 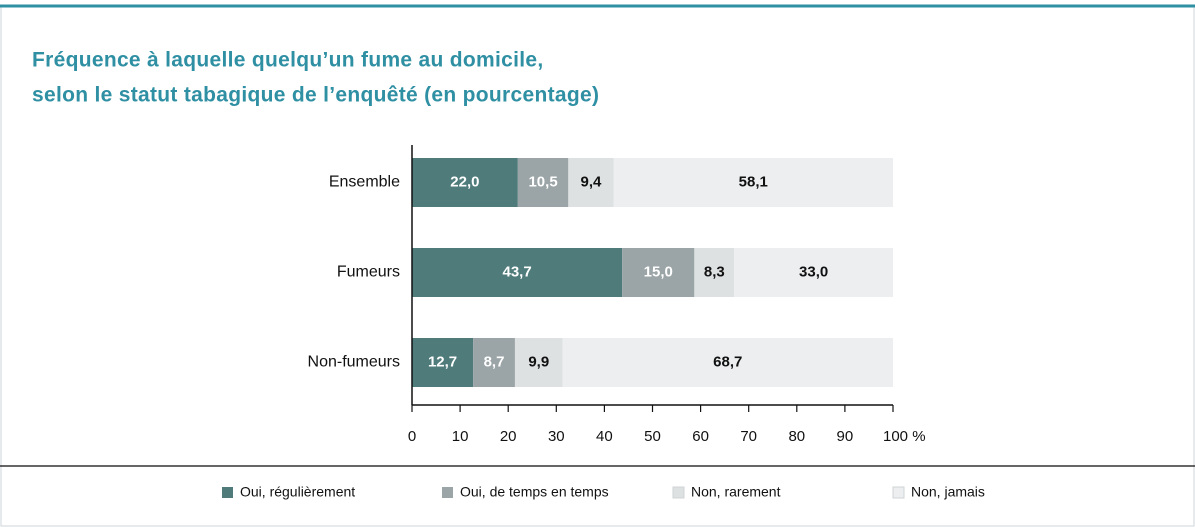 I want to click on x-tick-label: 80, so click(x=796, y=436).